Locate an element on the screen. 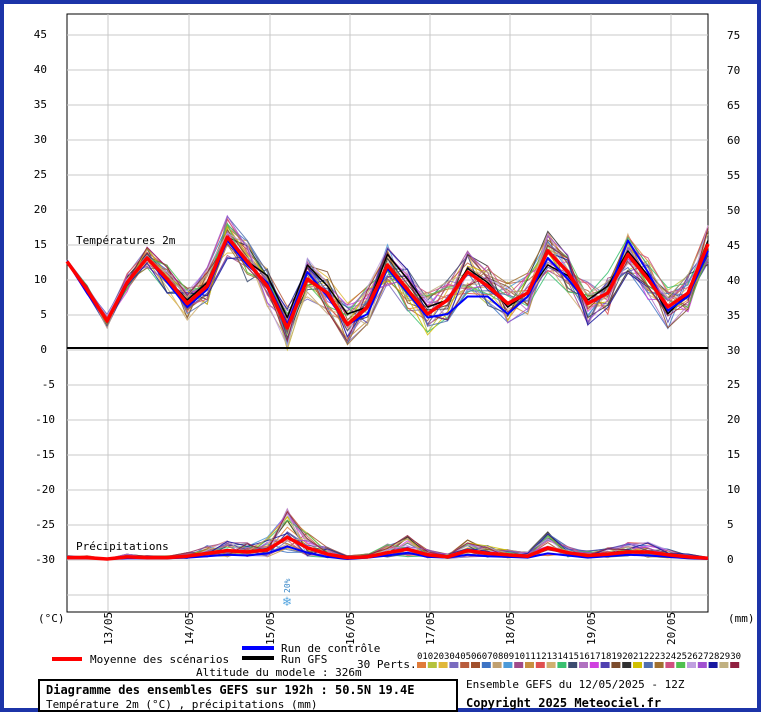 The height and width of the screenshot is (712, 761). snow-probability: 20% is located at coordinates (287, 585).